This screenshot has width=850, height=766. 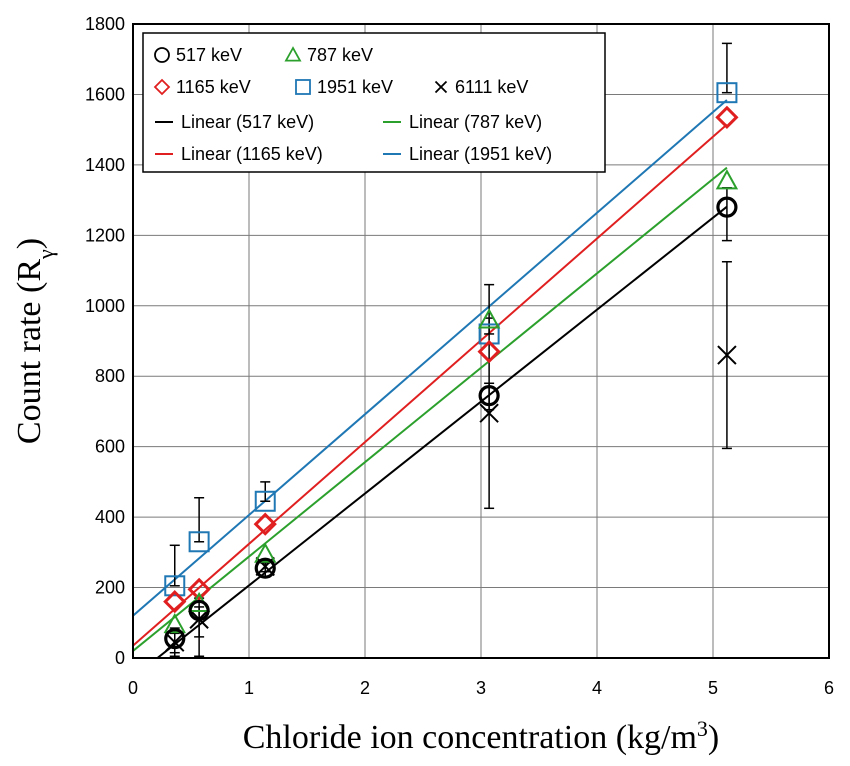 I want to click on legend-entry: Linear (1951 keV), so click(x=467, y=154).